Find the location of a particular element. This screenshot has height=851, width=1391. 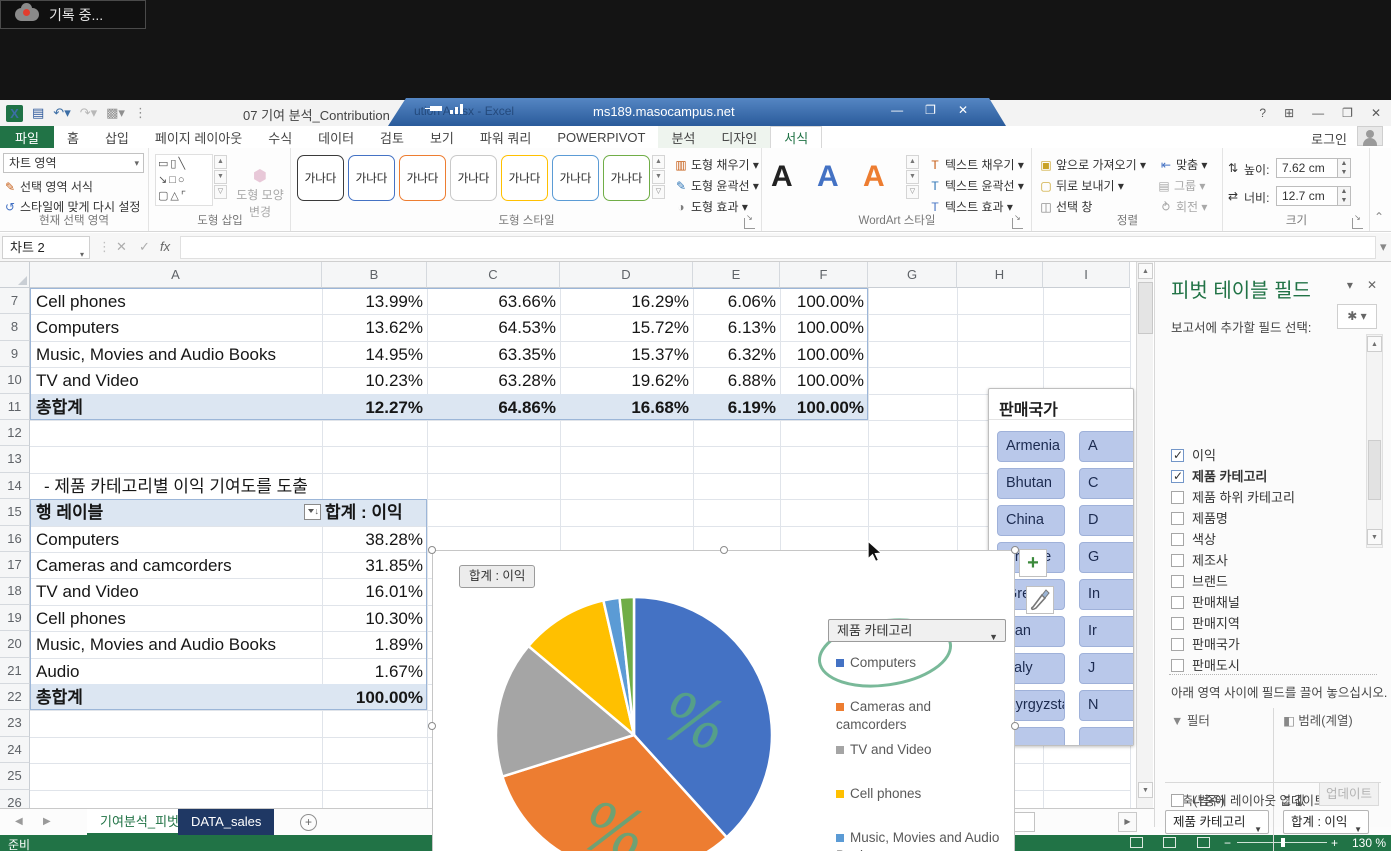

pane-close-icon: ✕ is located at coordinates (1371, 285).